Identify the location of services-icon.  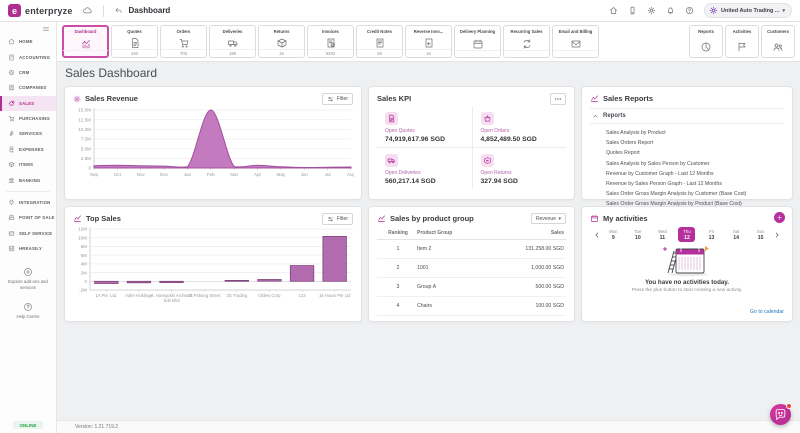
(11, 133).